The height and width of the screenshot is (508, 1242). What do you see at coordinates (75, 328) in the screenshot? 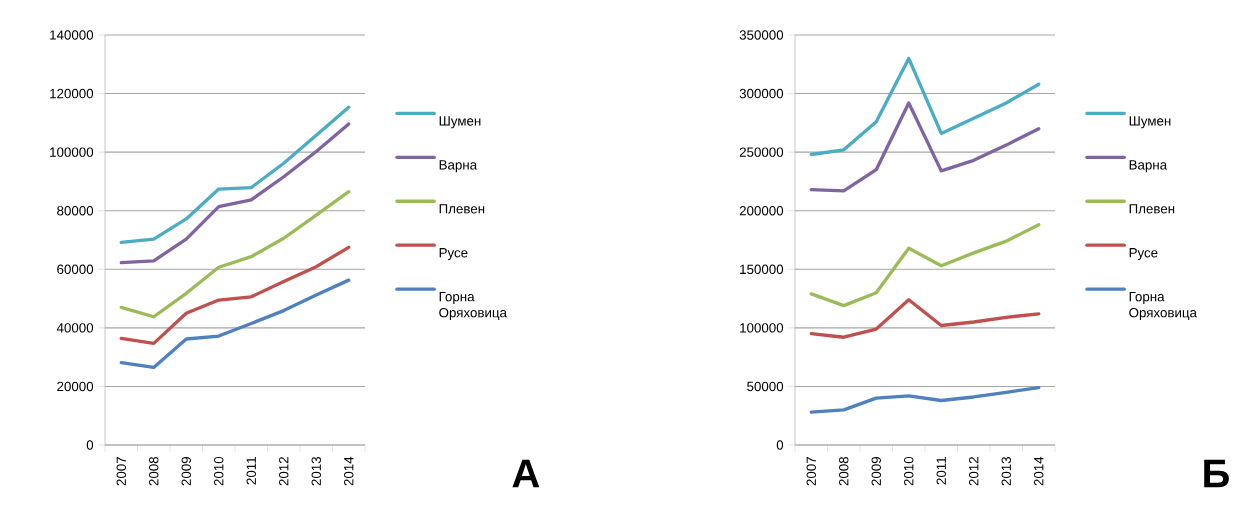
I see `y-tick-label: 40000` at bounding box center [75, 328].